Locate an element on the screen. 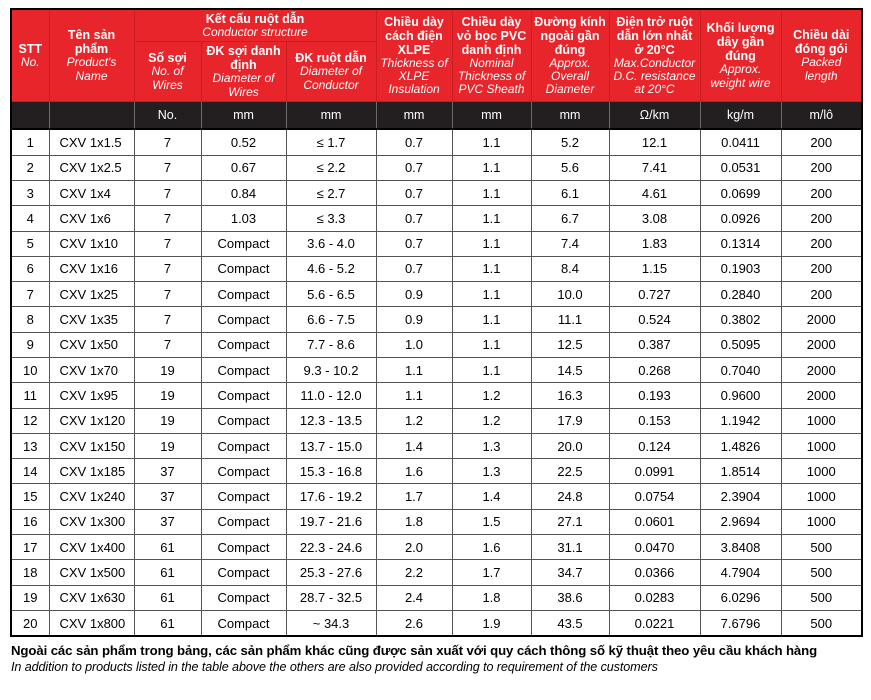 This screenshot has width=871, height=700. cell-dc-resistance: 0.268 is located at coordinates (654, 370).